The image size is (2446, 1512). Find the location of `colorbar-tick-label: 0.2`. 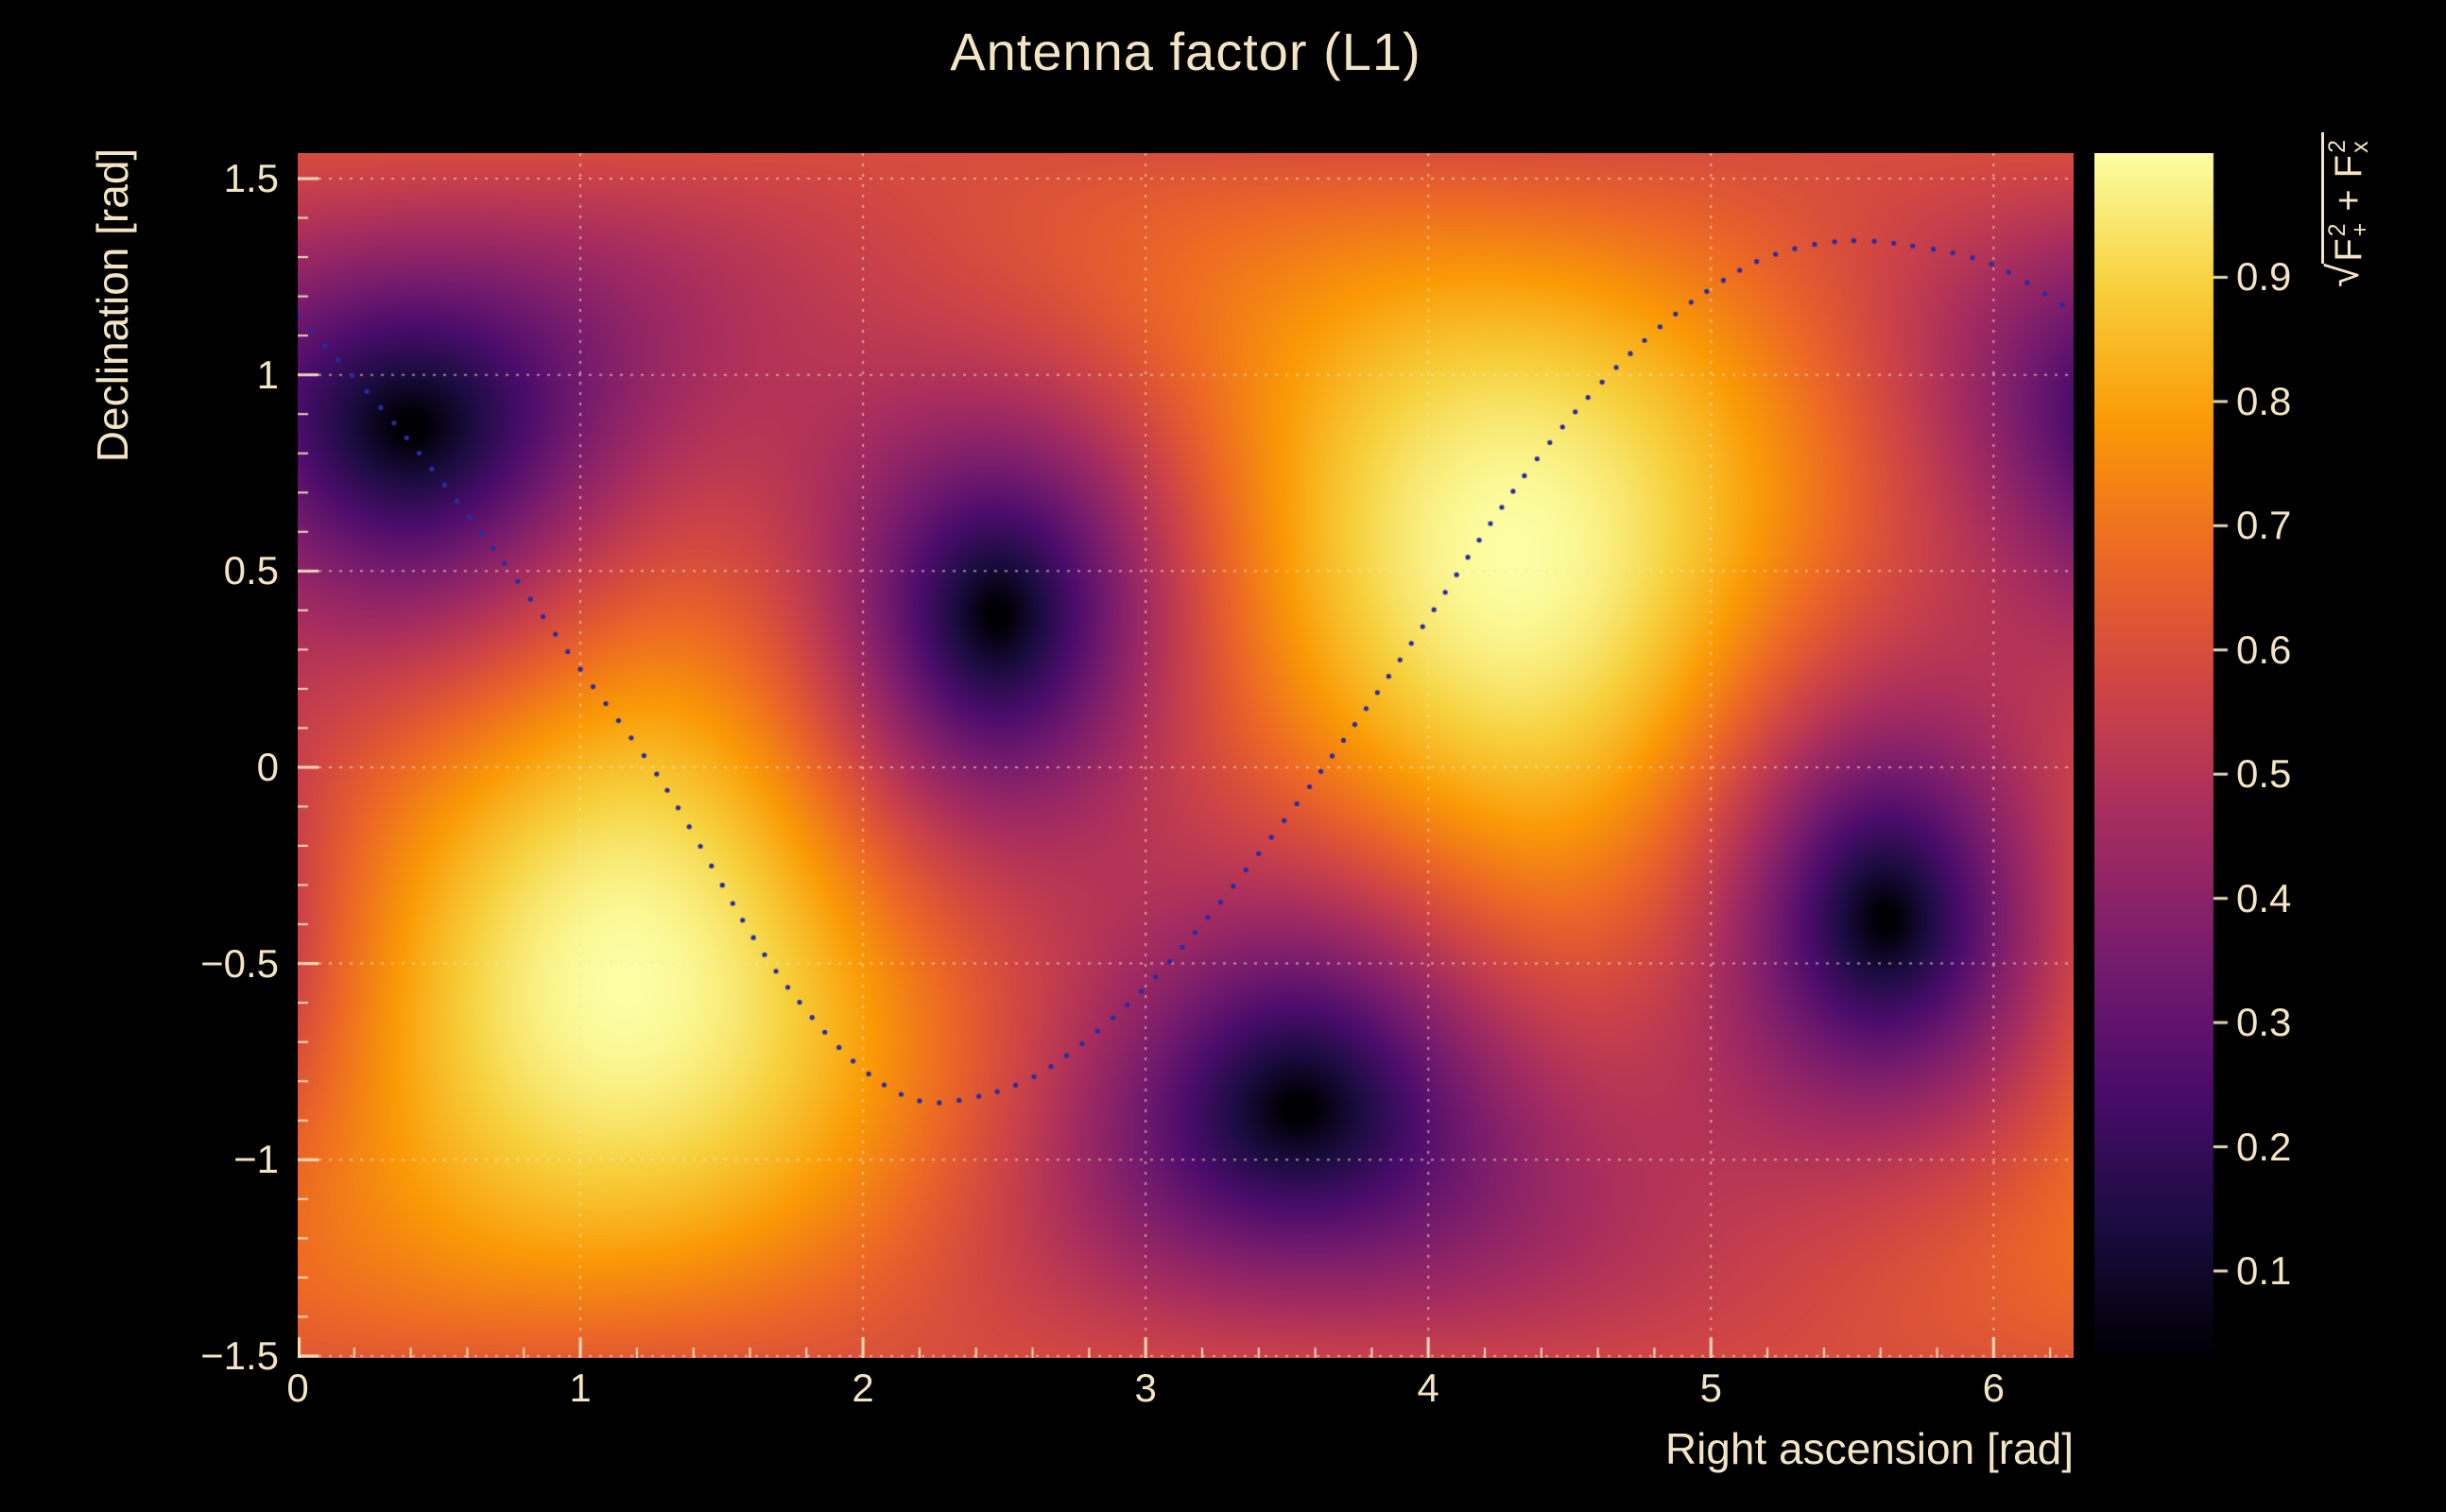

colorbar-tick-label: 0.2 is located at coordinates (2264, 1146).